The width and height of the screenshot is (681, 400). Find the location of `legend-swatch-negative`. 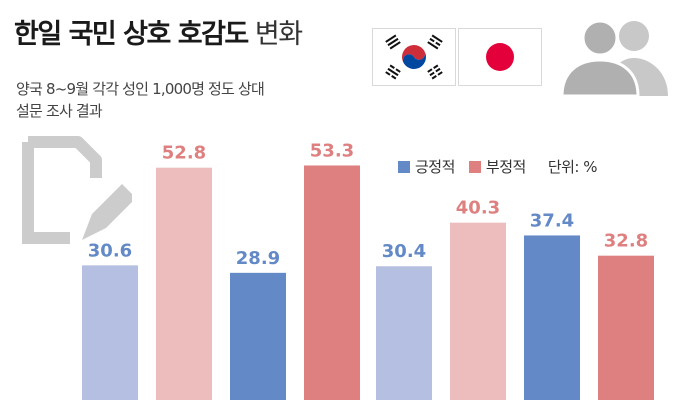

legend-swatch-negative is located at coordinates (474, 166).